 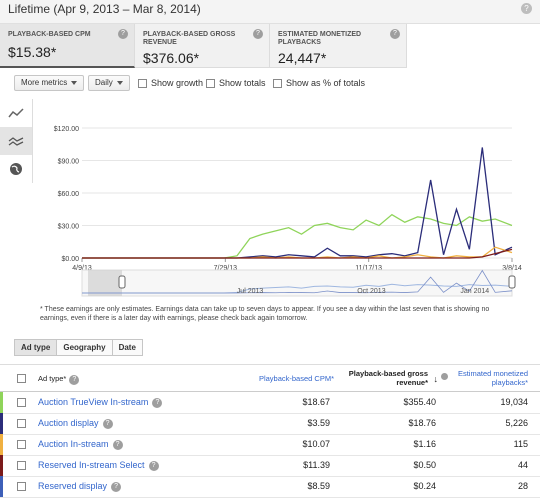 I want to click on multi-line-chart-button, so click(x=16, y=141).